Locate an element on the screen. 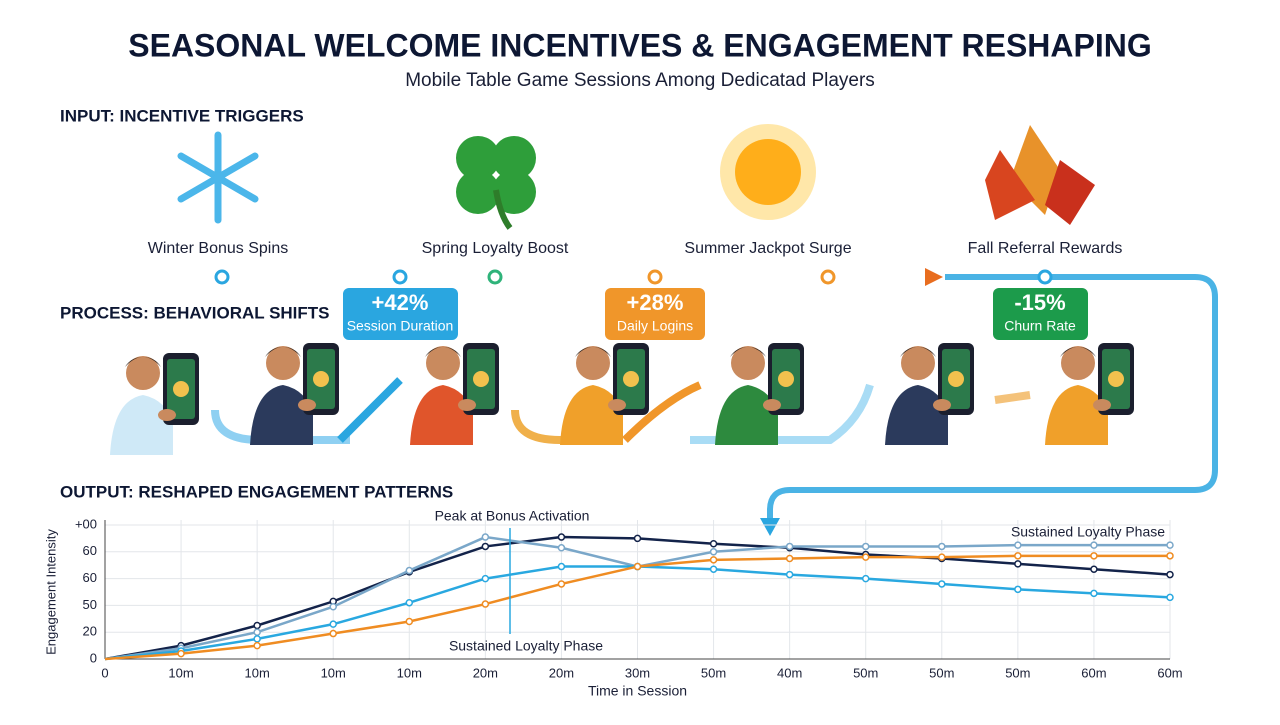 The height and width of the screenshot is (725, 1280). badge-value: +28% is located at coordinates (655, 302).